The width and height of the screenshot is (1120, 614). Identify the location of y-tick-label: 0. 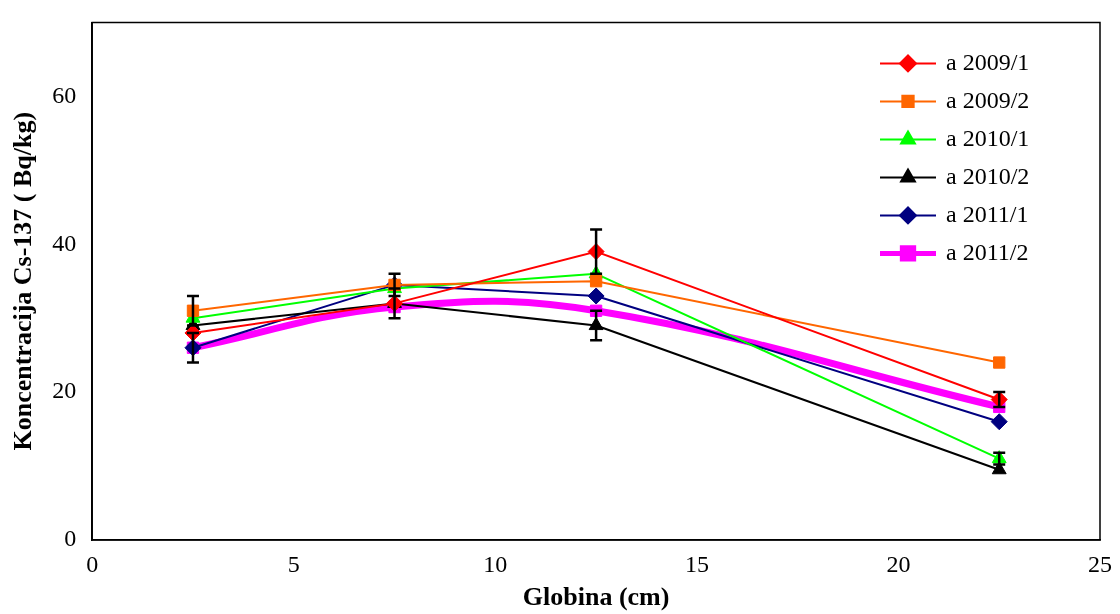
(70, 538).